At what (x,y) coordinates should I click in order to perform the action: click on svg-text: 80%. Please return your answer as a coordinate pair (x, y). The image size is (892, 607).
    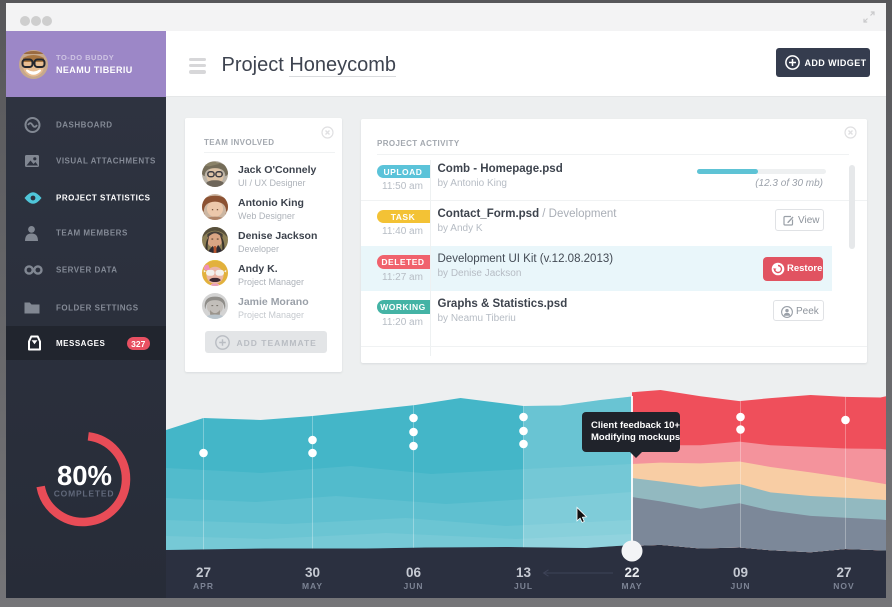
    Looking at the image, I should click on (84, 475).